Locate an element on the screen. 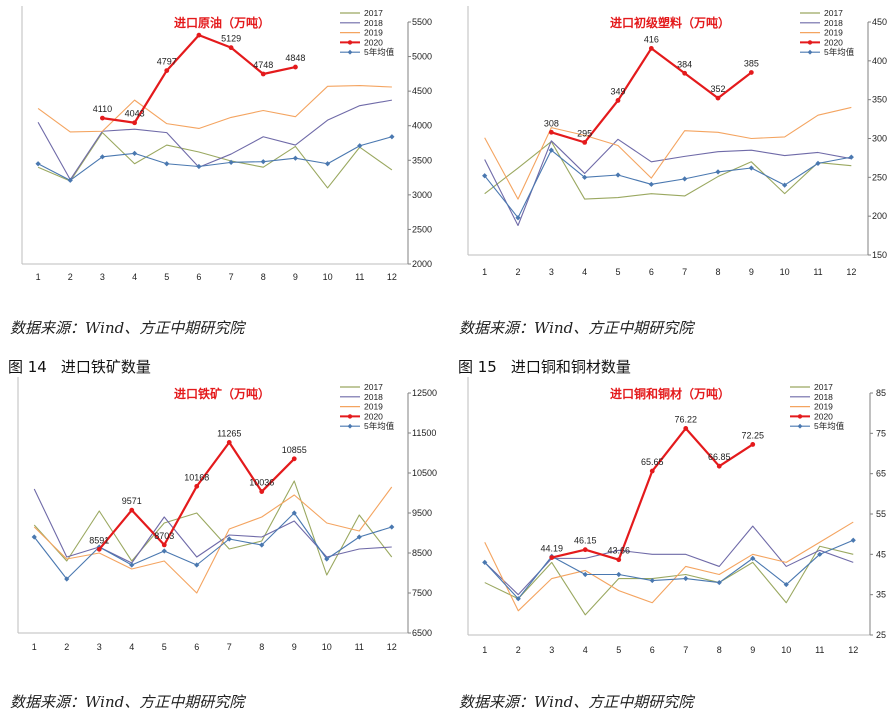 This screenshot has width=895, height=721. data-label-2020: 44.19 is located at coordinates (551, 549).